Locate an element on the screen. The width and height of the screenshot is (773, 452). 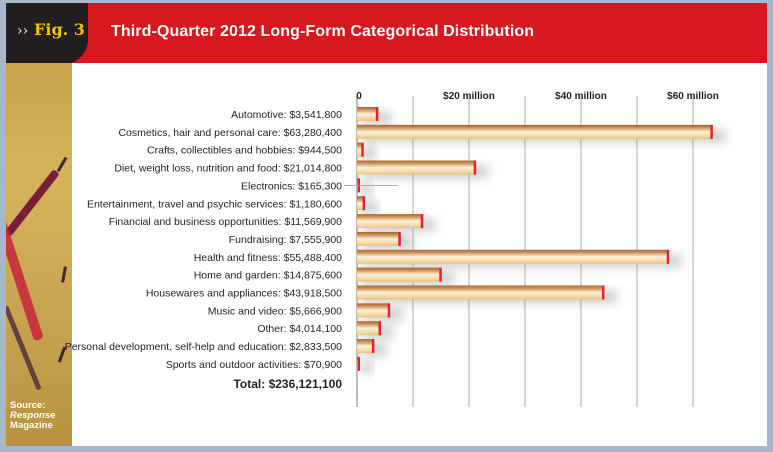
category-label: Electronics: $165,300 is located at coordinates (291, 186).